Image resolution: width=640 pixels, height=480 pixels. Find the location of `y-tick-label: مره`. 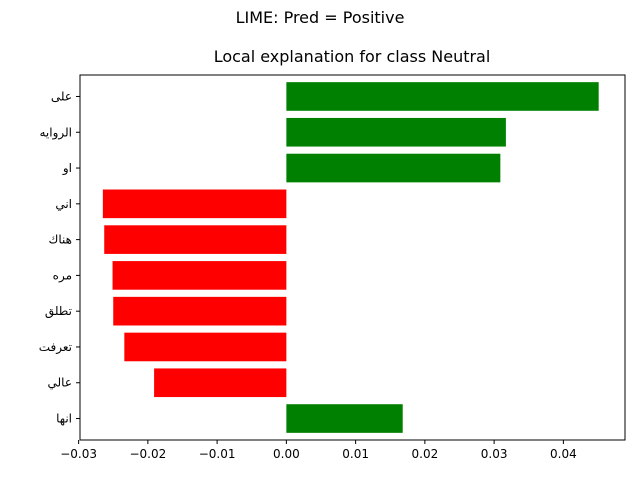

y-tick-label: مره is located at coordinates (62, 275).